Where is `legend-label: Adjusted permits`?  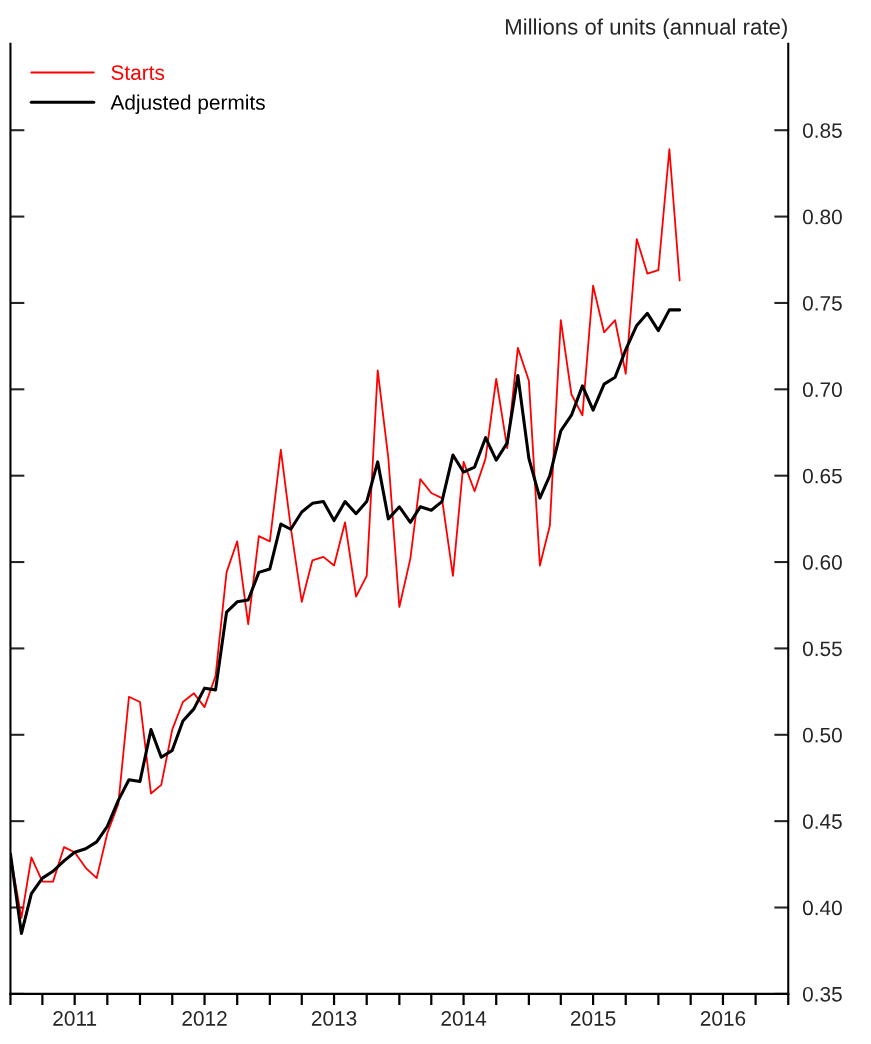
legend-label: Adjusted permits is located at coordinates (187, 104).